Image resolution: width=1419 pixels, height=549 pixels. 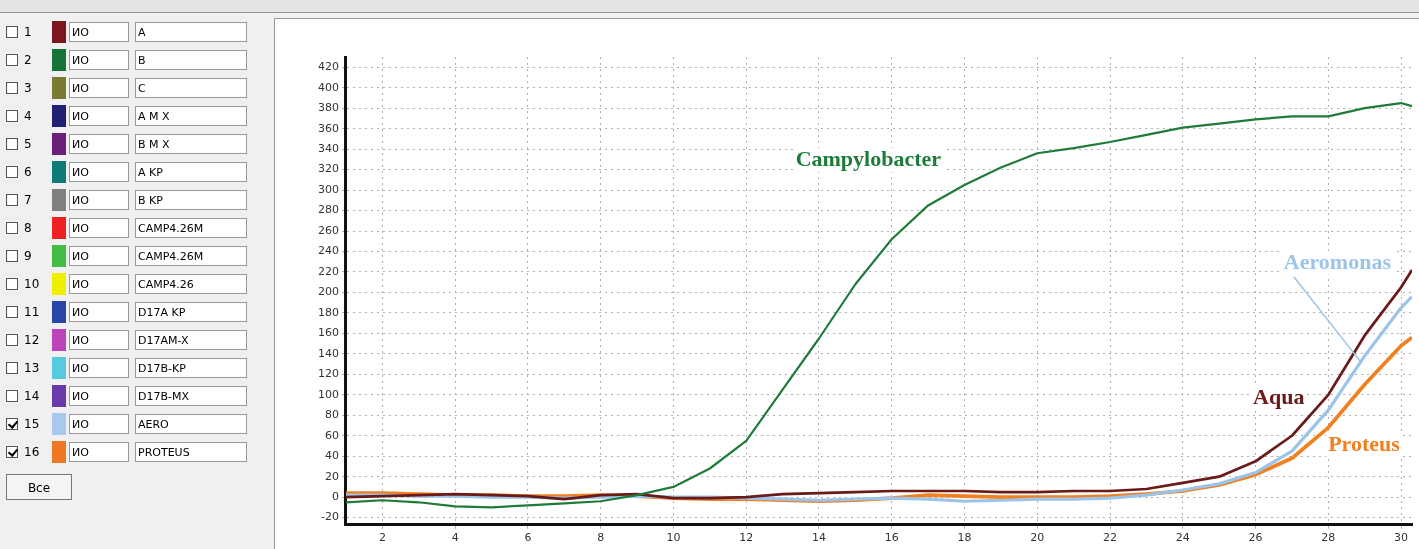 What do you see at coordinates (328, 271) in the screenshot?
I see `y-tick-label: 220` at bounding box center [328, 271].